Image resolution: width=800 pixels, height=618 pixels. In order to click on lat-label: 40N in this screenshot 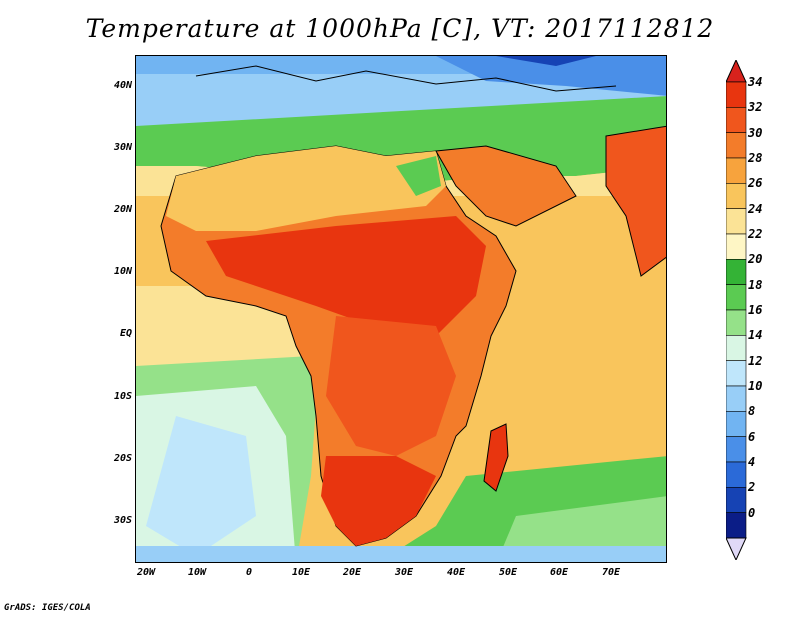, I will do `click(122, 85)`.